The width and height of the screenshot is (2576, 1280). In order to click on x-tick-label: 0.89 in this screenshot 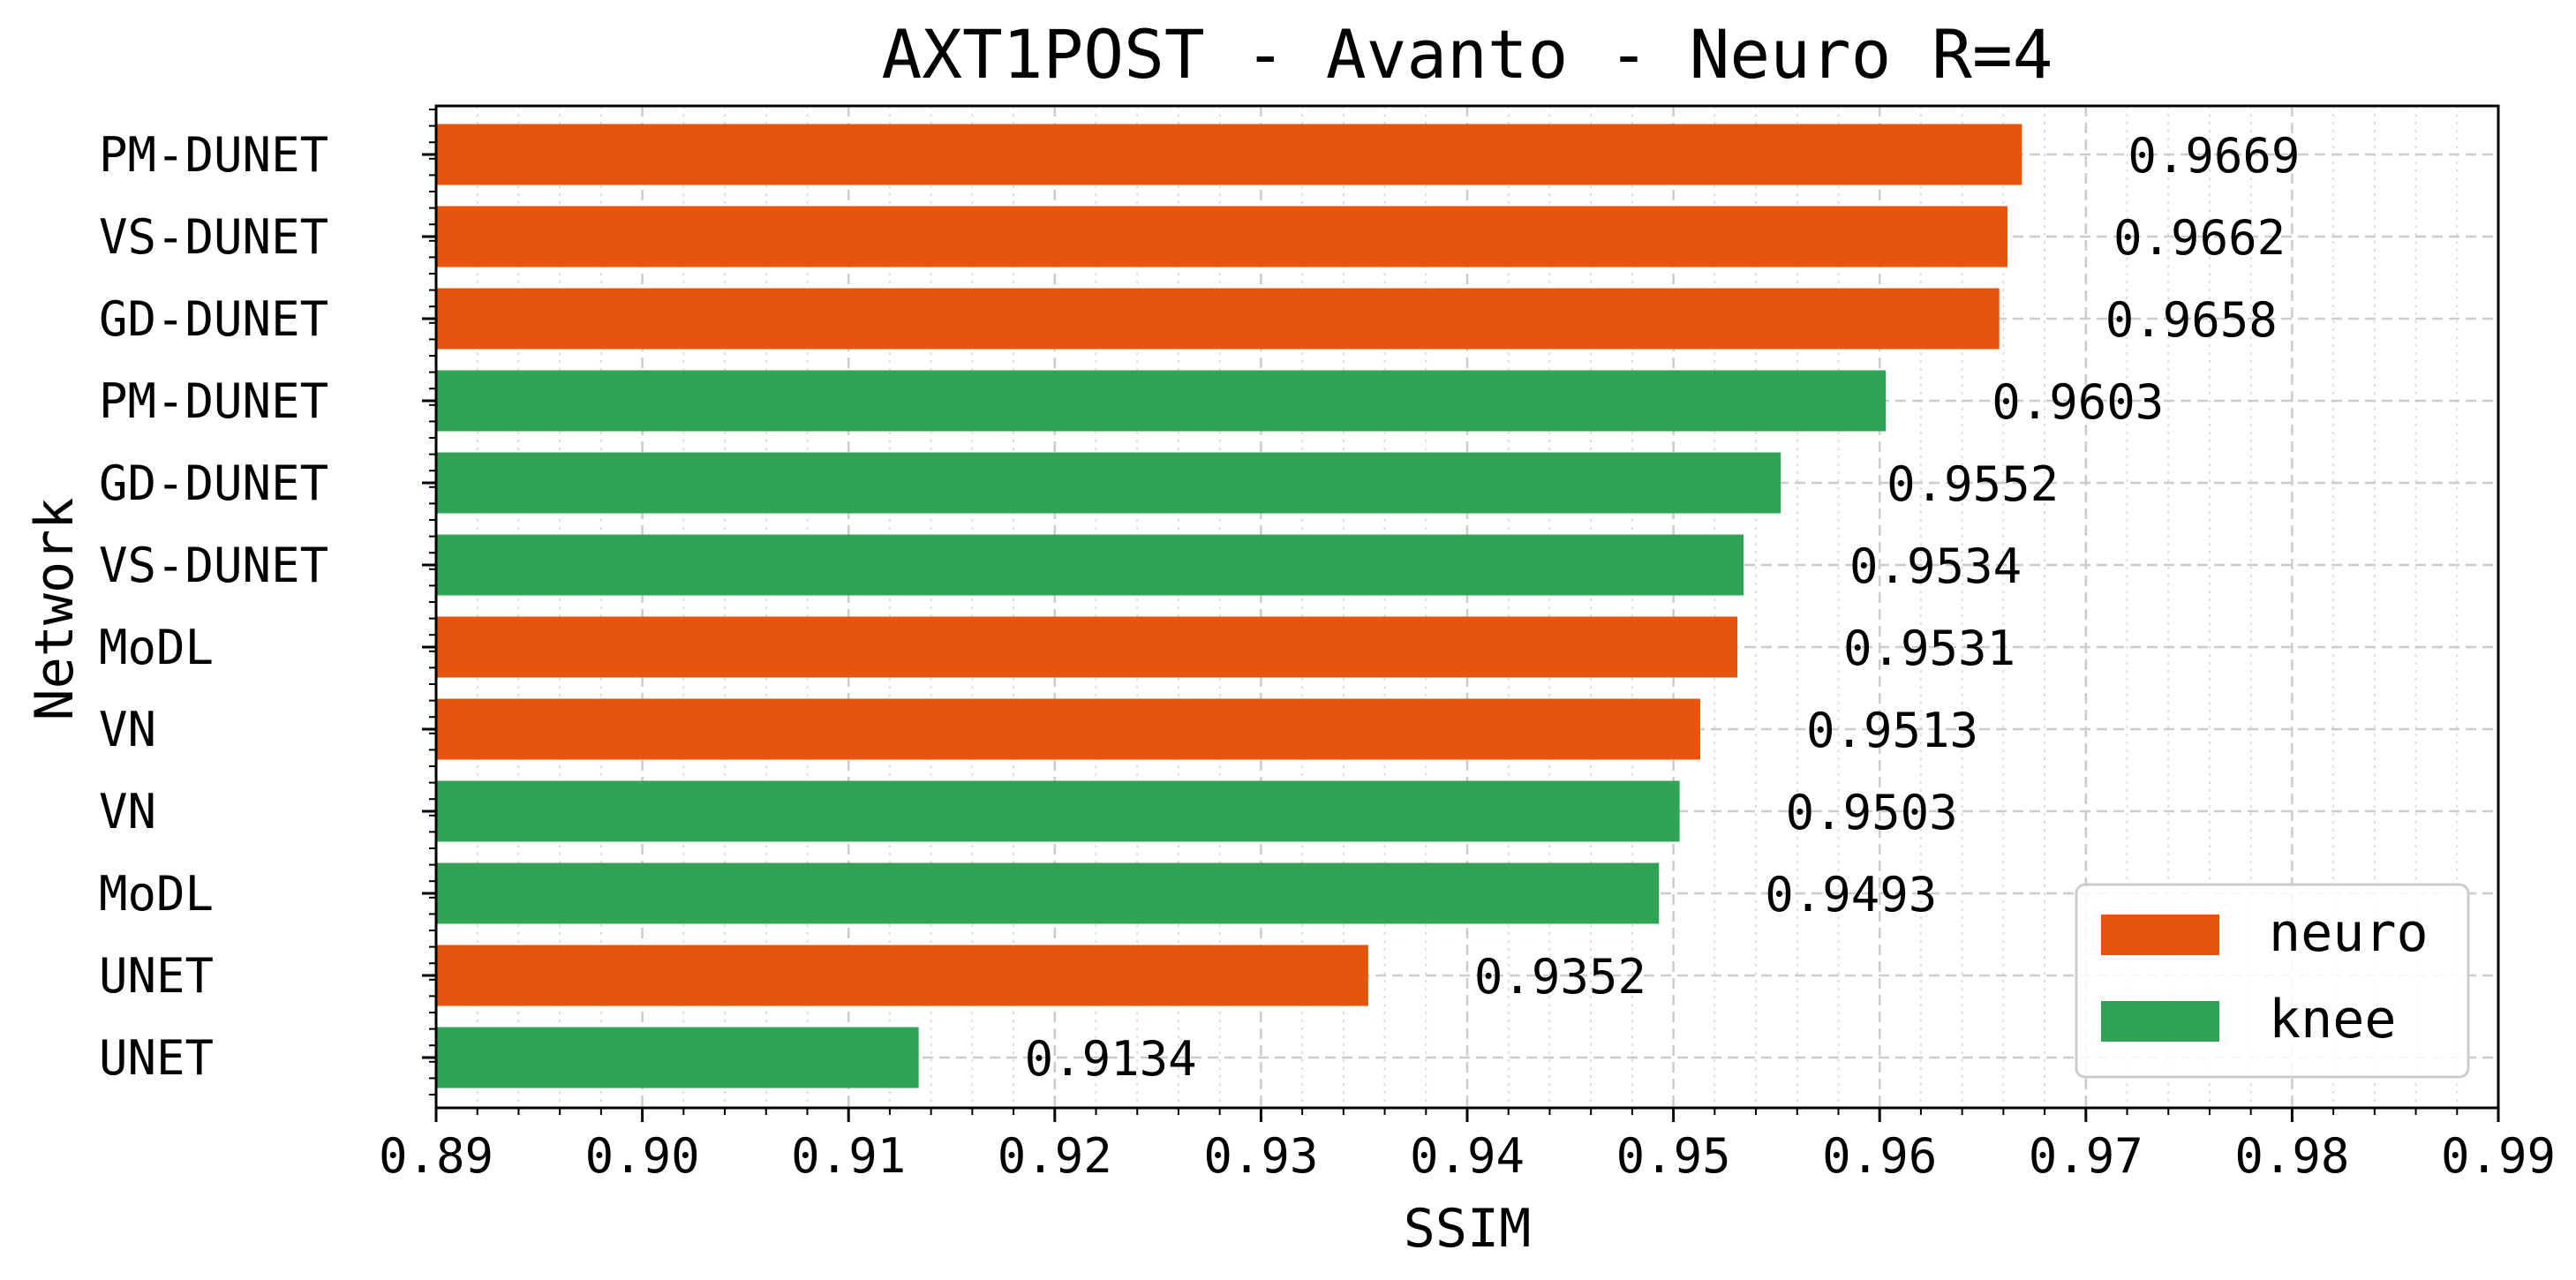, I will do `click(436, 1156)`.